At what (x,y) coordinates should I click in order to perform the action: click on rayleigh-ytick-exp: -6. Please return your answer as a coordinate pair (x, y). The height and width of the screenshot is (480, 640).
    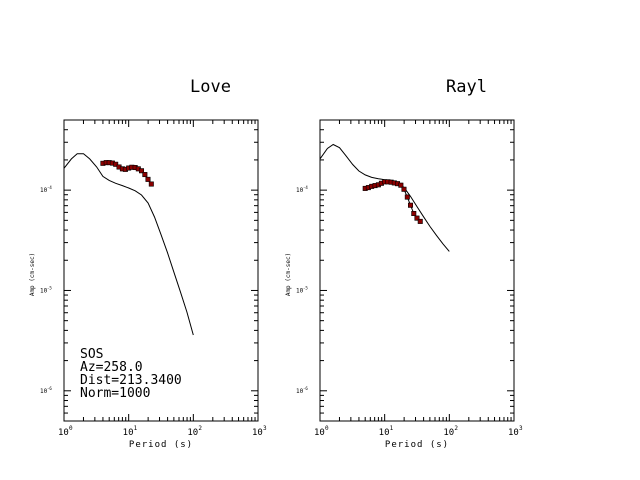
    Looking at the image, I should click on (305, 388).